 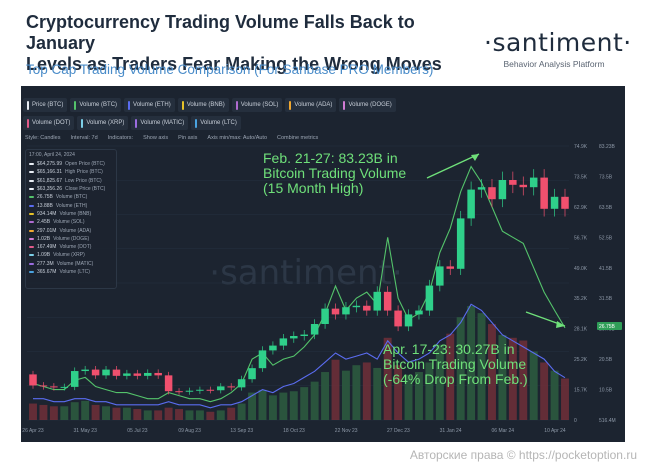 I want to click on legend-row-13: 365.67M Volume (LTC), so click(x=71, y=272).